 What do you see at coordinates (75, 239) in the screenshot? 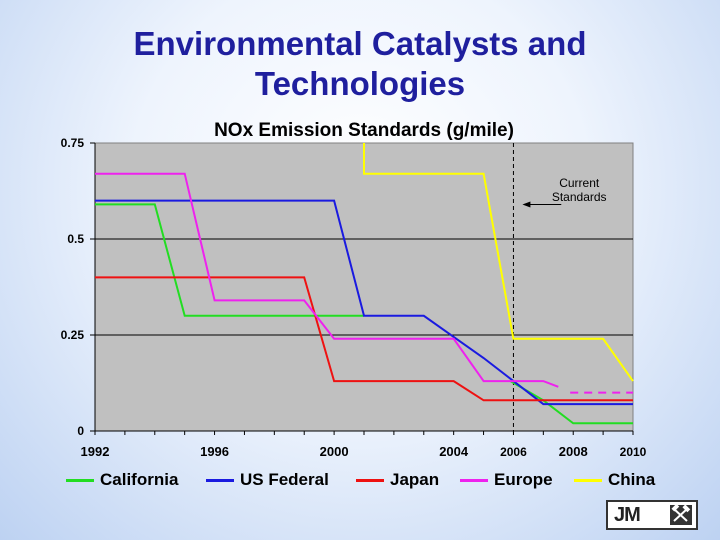
I see `y-tick-label: 0.5` at bounding box center [75, 239].